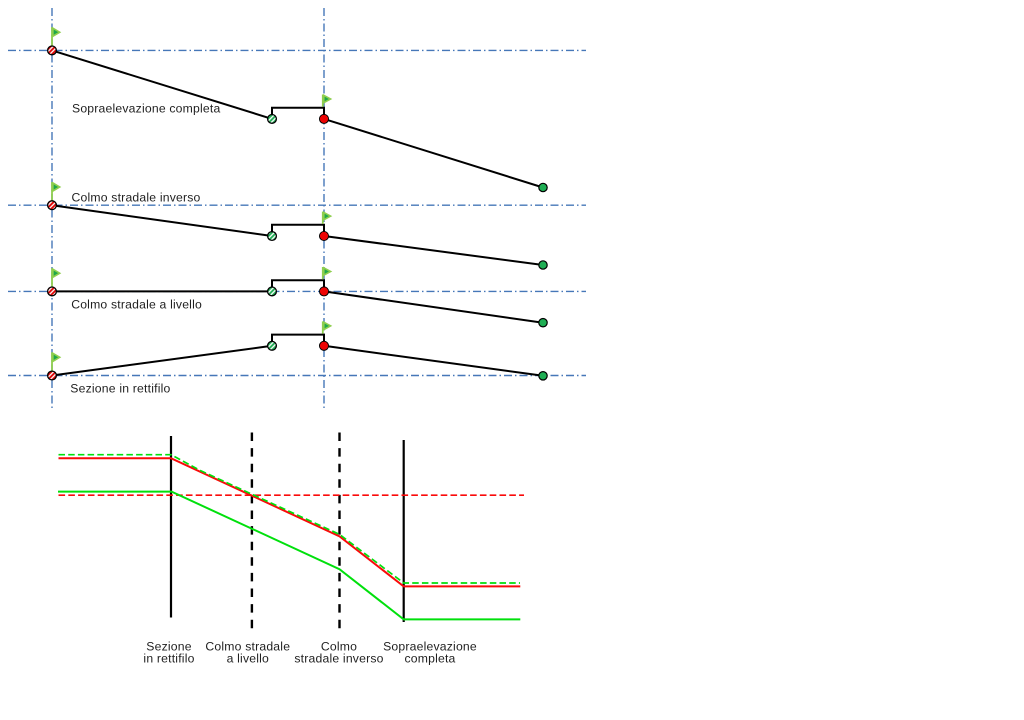 The width and height of the screenshot is (1024, 720). Describe the element at coordinates (136, 305) in the screenshot. I see `svg-text: Colmo stradale a livello` at that location.